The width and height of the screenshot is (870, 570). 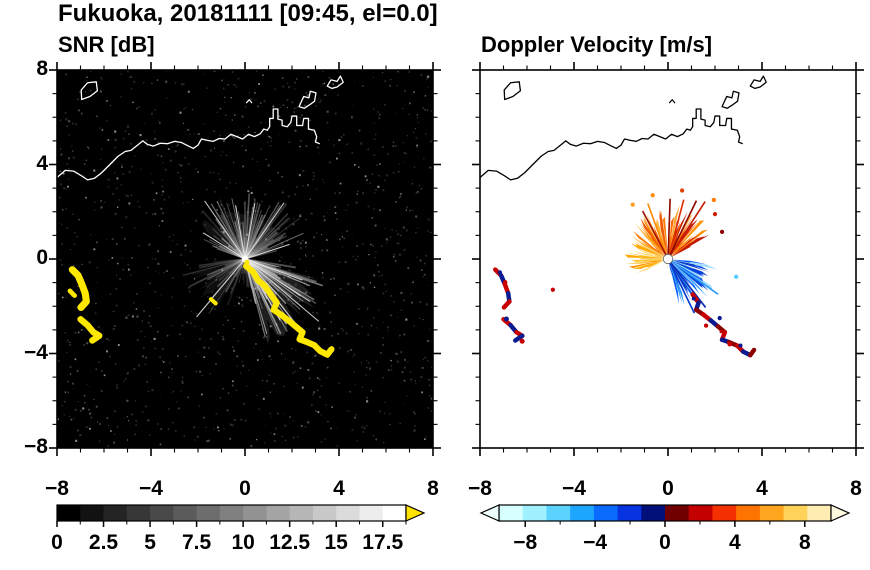 What do you see at coordinates (336, 542) in the screenshot?
I see `snr-colorbar-tick-label: 15` at bounding box center [336, 542].